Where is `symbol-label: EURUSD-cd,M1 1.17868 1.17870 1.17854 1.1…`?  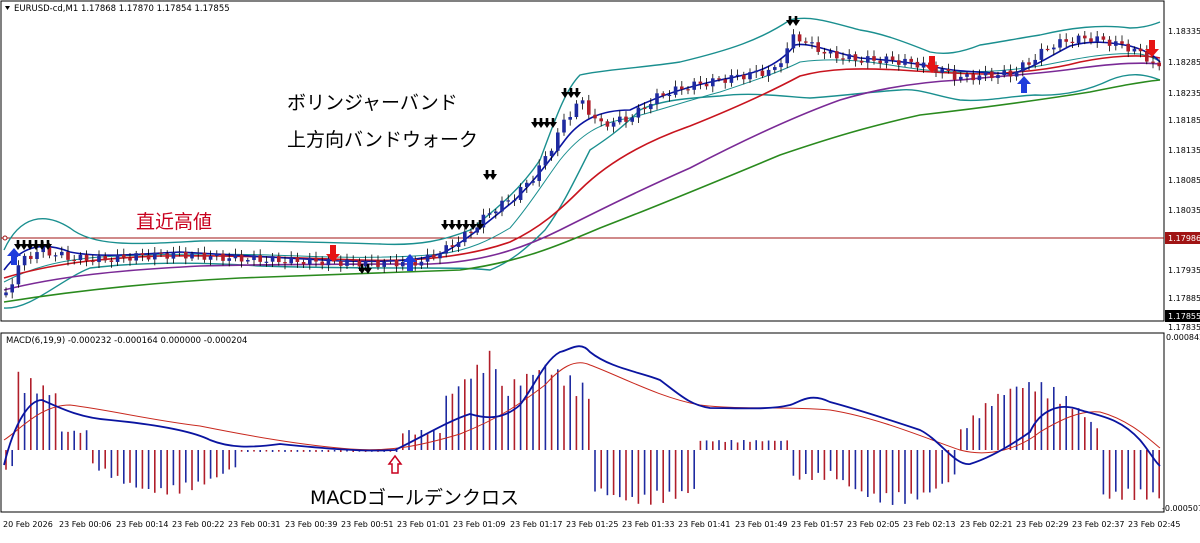
symbol-label: EURUSD-cd,M1 1.17868 1.17870 1.17854 1.1… is located at coordinates (122, 9).